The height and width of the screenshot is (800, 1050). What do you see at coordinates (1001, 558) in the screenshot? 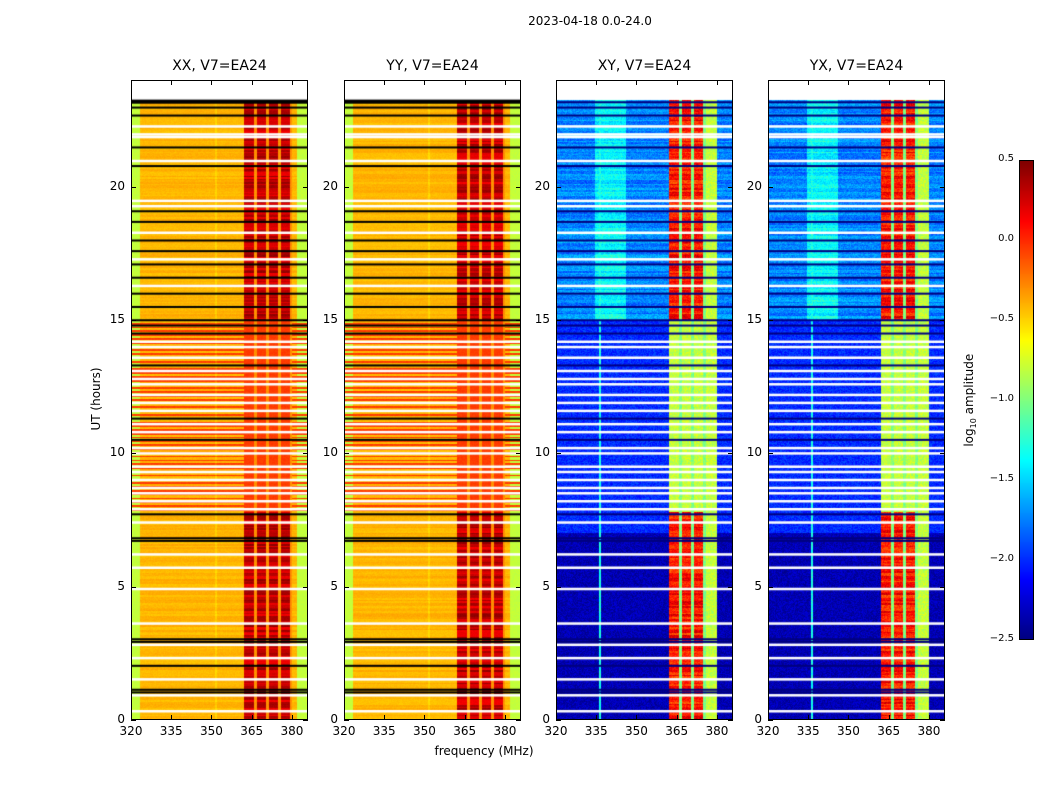
I see `colorbar-tick-label: −2.0` at bounding box center [1001, 558].